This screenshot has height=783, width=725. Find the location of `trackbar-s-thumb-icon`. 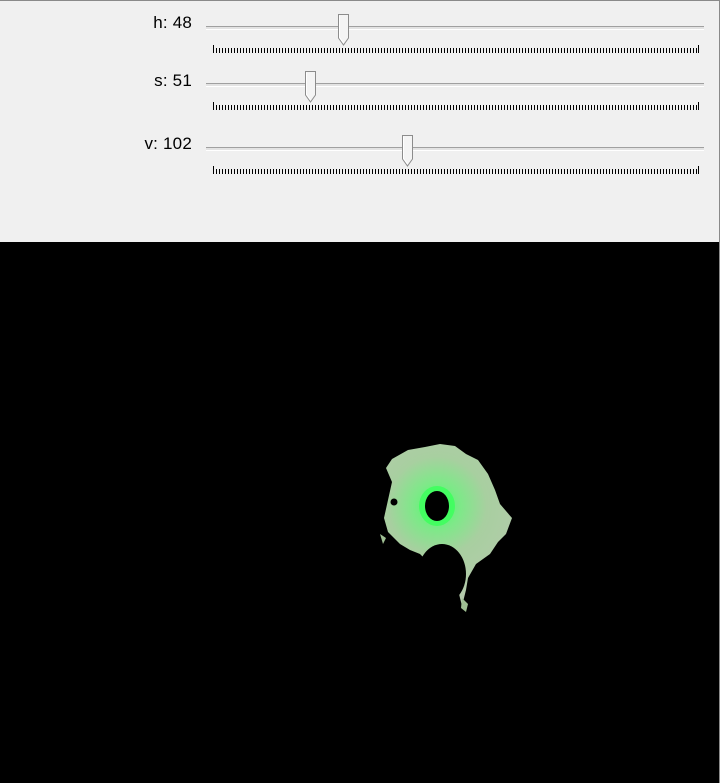

trackbar-s-thumb-icon is located at coordinates (311, 87).